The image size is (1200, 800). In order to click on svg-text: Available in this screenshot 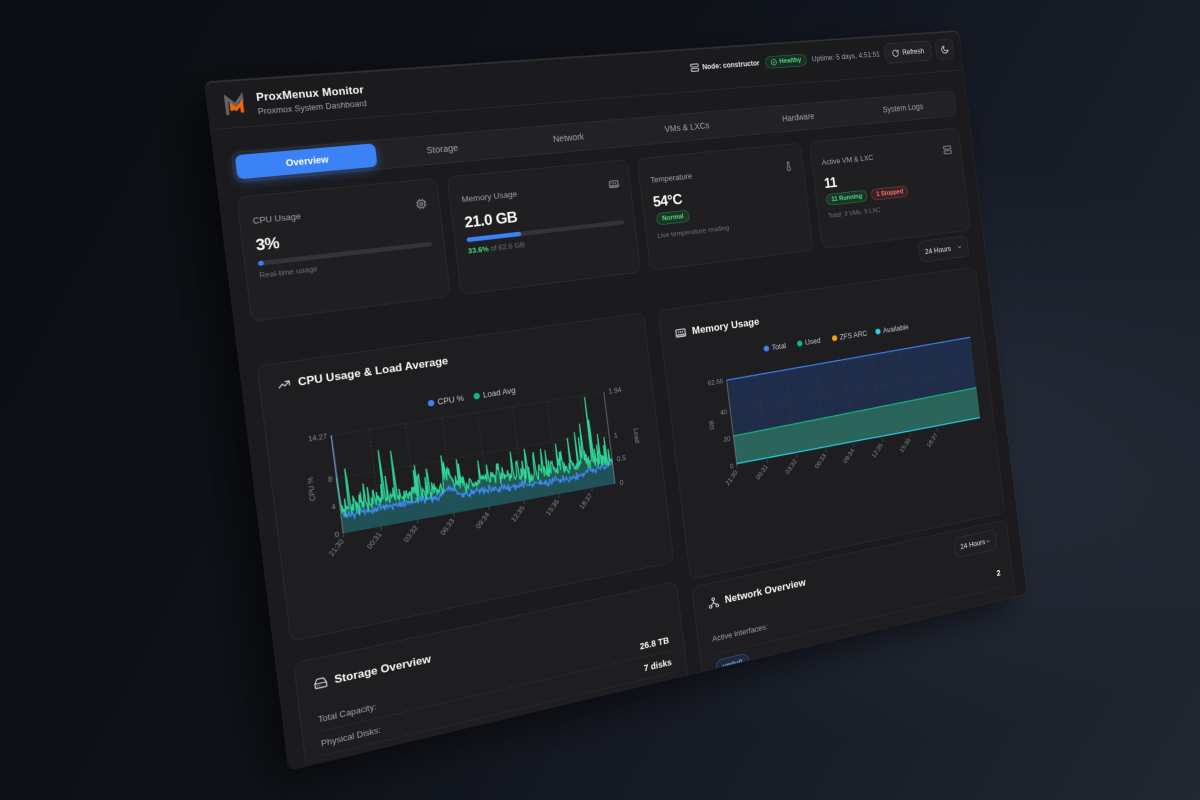, I will do `click(896, 329)`.